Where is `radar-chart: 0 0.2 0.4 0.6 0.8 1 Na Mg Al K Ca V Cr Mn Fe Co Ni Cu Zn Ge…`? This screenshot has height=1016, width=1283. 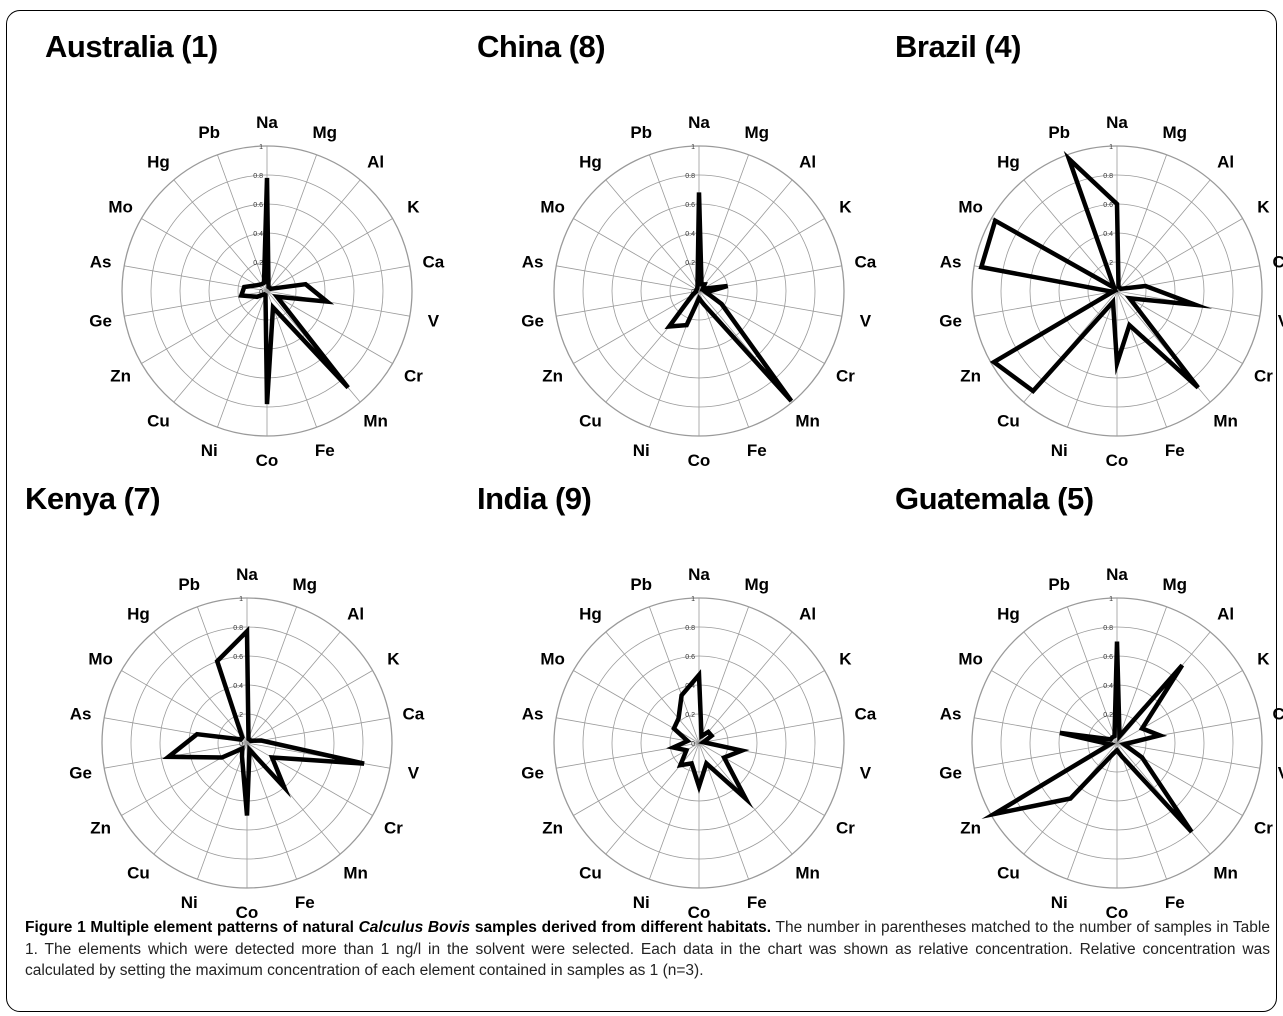 radar-chart: 0 0.2 0.4 0.6 0.8 1 Na Mg Al K Ca V Cr Mn Fe Co Ni Cu Zn Ge… is located at coordinates (247, 743).